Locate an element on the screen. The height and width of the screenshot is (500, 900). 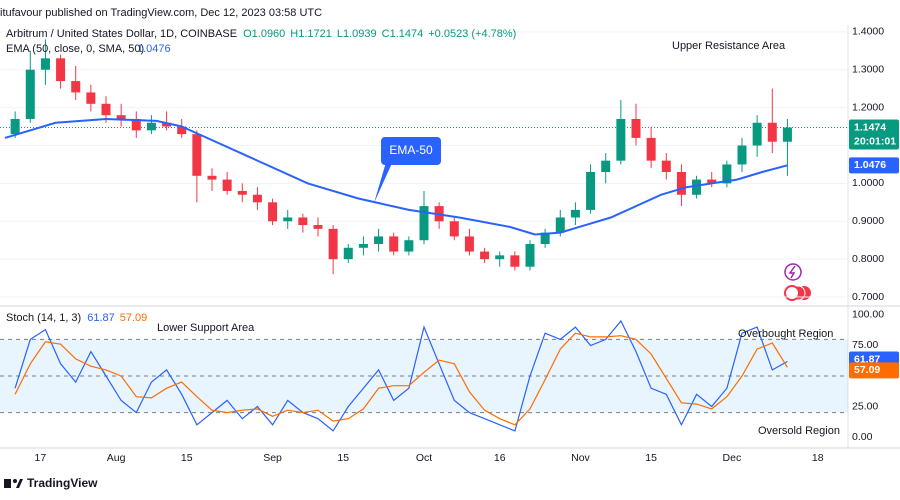
last-price-tag: 1.1474 is located at coordinates (870, 127).